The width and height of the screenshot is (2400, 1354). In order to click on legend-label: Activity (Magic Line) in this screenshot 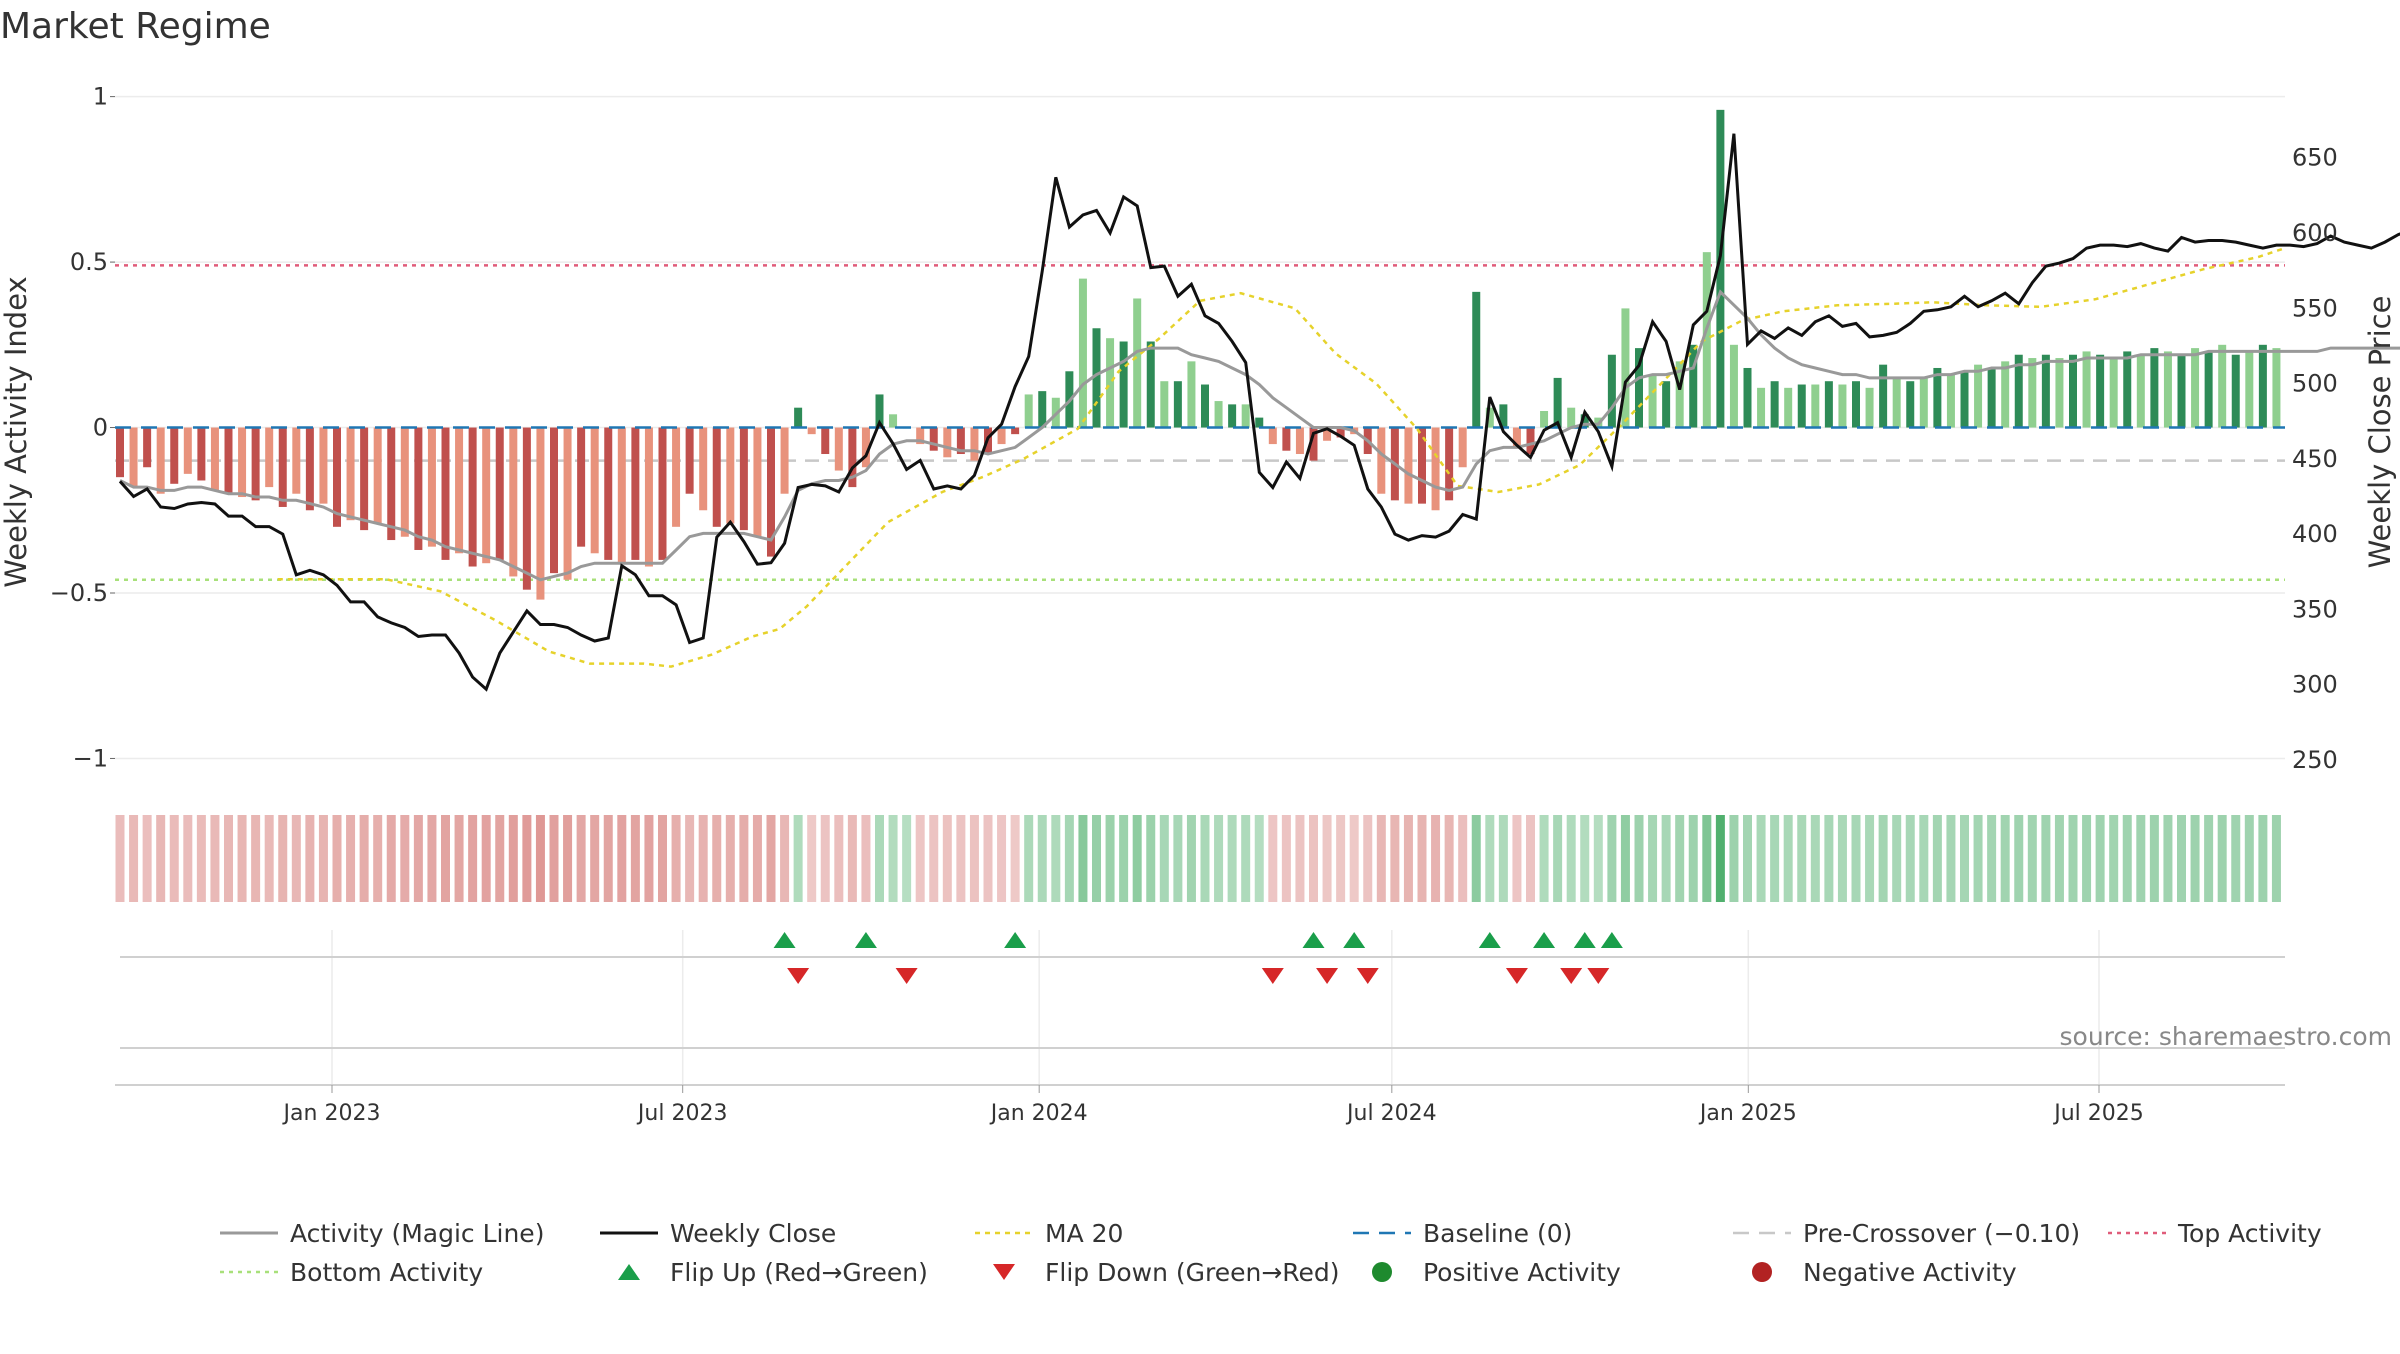, I will do `click(417, 1233)`.